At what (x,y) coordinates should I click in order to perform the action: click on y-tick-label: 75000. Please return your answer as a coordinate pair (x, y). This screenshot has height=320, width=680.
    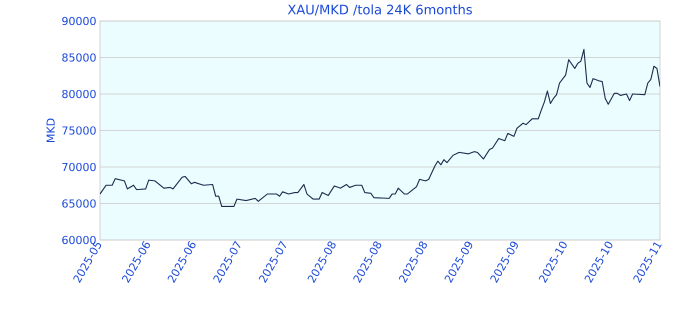
    Looking at the image, I should click on (79, 130).